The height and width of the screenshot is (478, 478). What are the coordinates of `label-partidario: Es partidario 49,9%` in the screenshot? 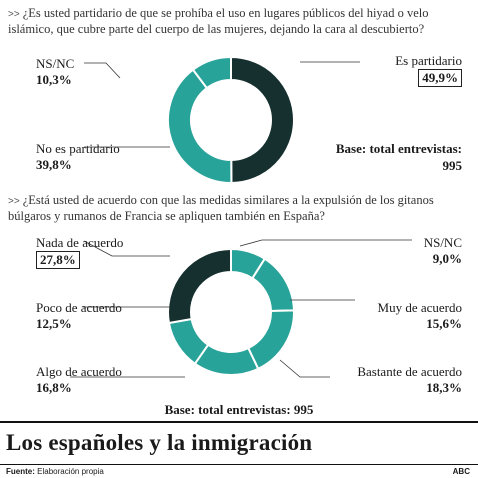 It's located at (428, 70).